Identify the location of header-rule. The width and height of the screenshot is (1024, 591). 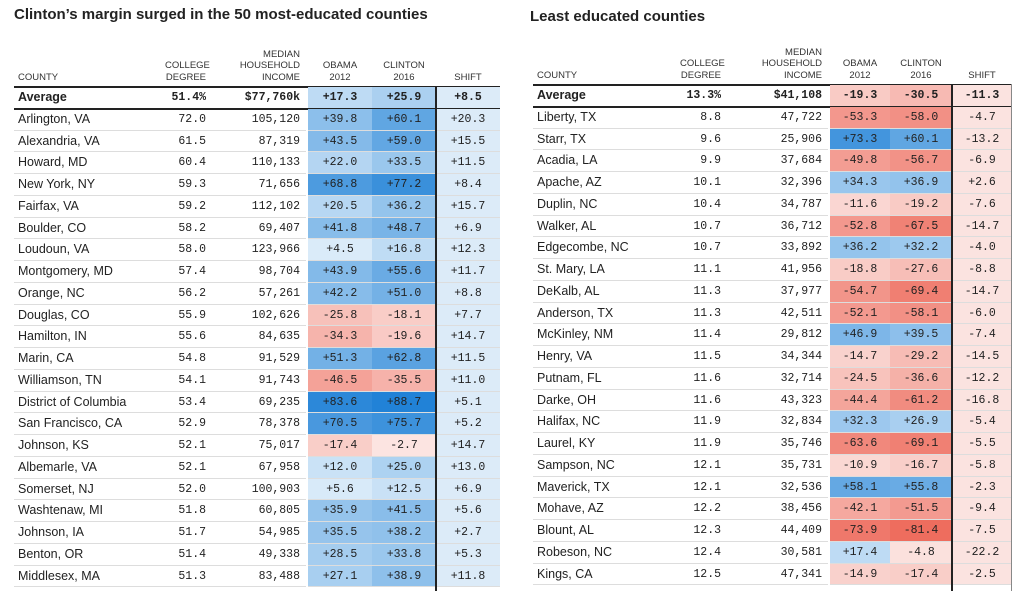
(772, 85).